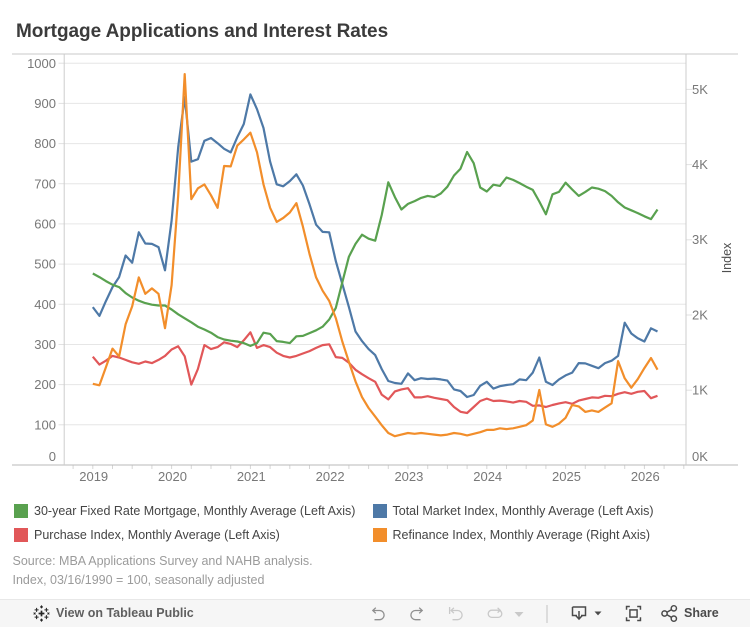 This screenshot has width=750, height=627. Describe the element at coordinates (487, 476) in the screenshot. I see `svg-text: 2024` at that location.